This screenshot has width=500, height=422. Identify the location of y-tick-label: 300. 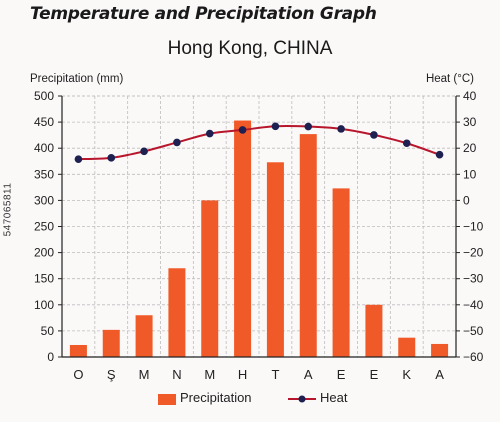
(44, 200).